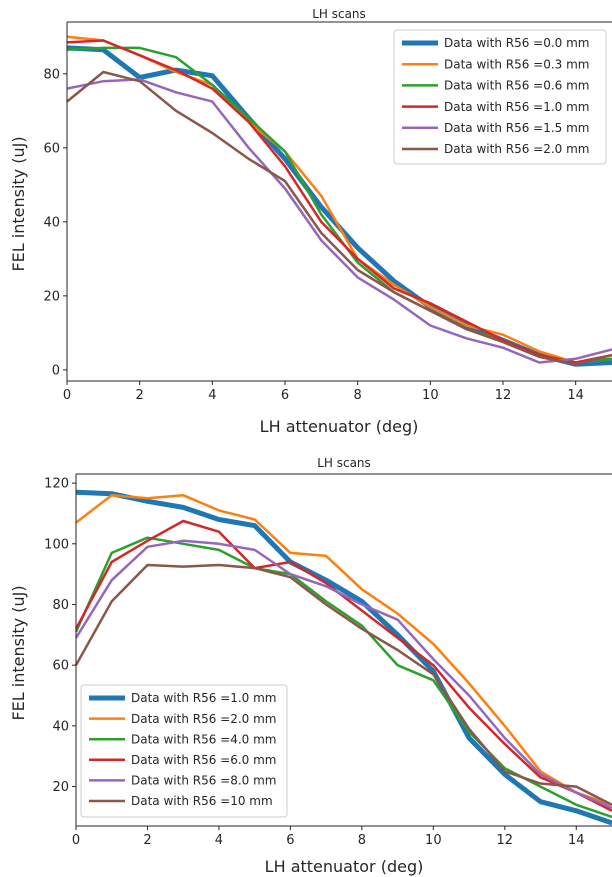  I want to click on y-tick-label: 0, so click(56, 370).